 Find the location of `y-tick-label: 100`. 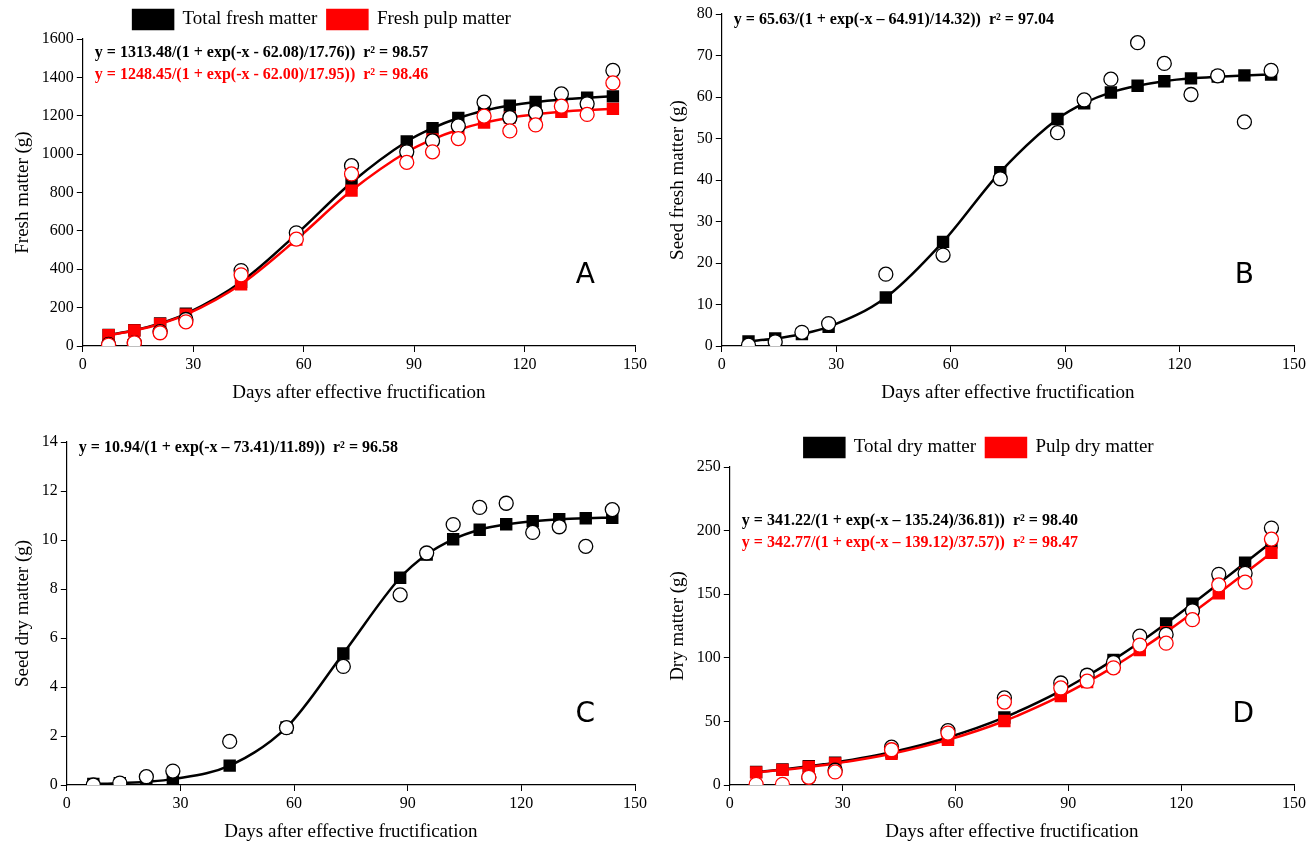

y-tick-label: 100 is located at coordinates (708, 656).